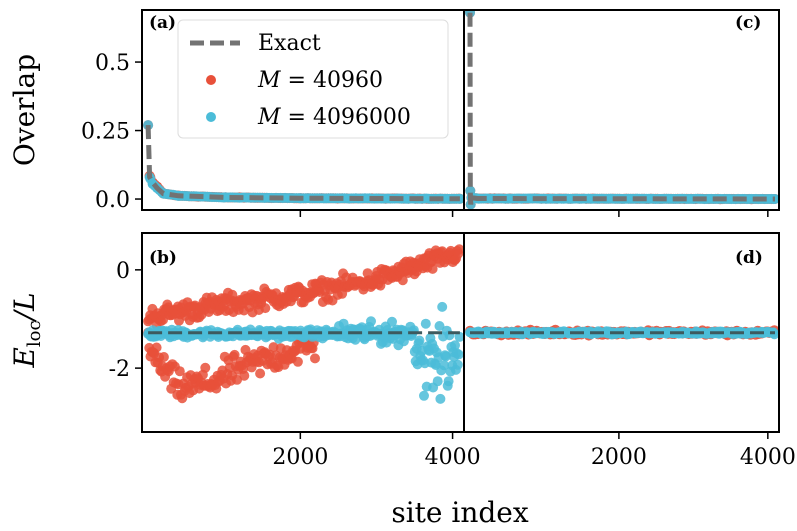 The width and height of the screenshot is (797, 531). I want to click on panel-c-data, so click(622, 110).